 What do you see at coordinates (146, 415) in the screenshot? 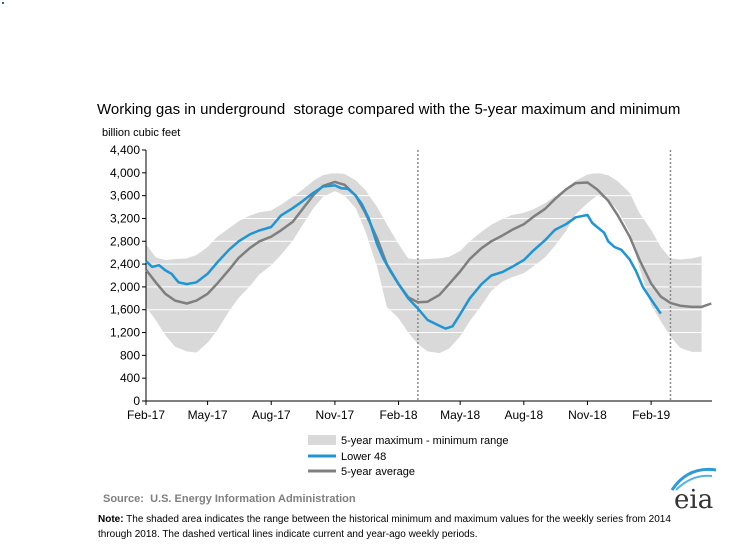
I see `x-tick-label: Feb-17` at bounding box center [146, 415].